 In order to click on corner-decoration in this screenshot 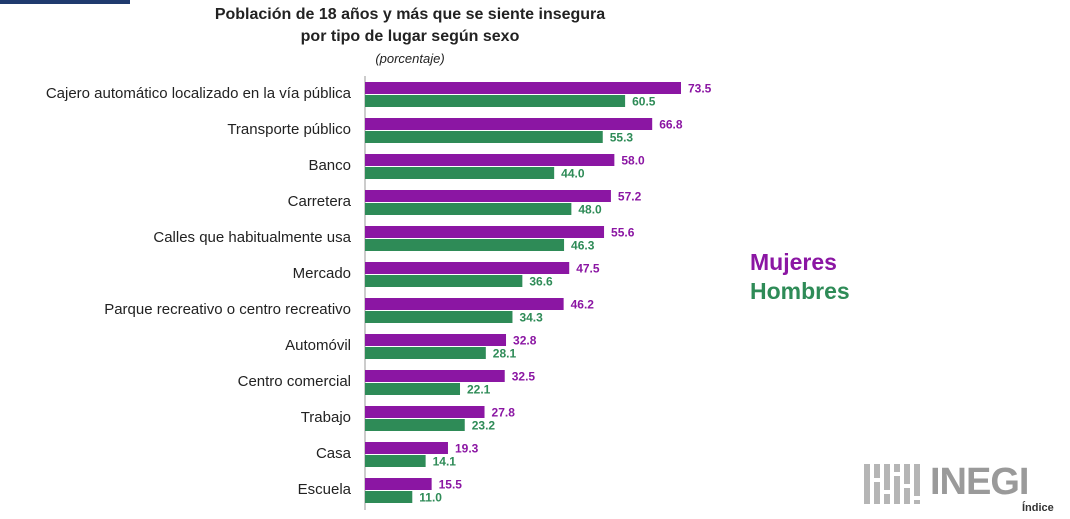, I will do `click(65, 2)`.